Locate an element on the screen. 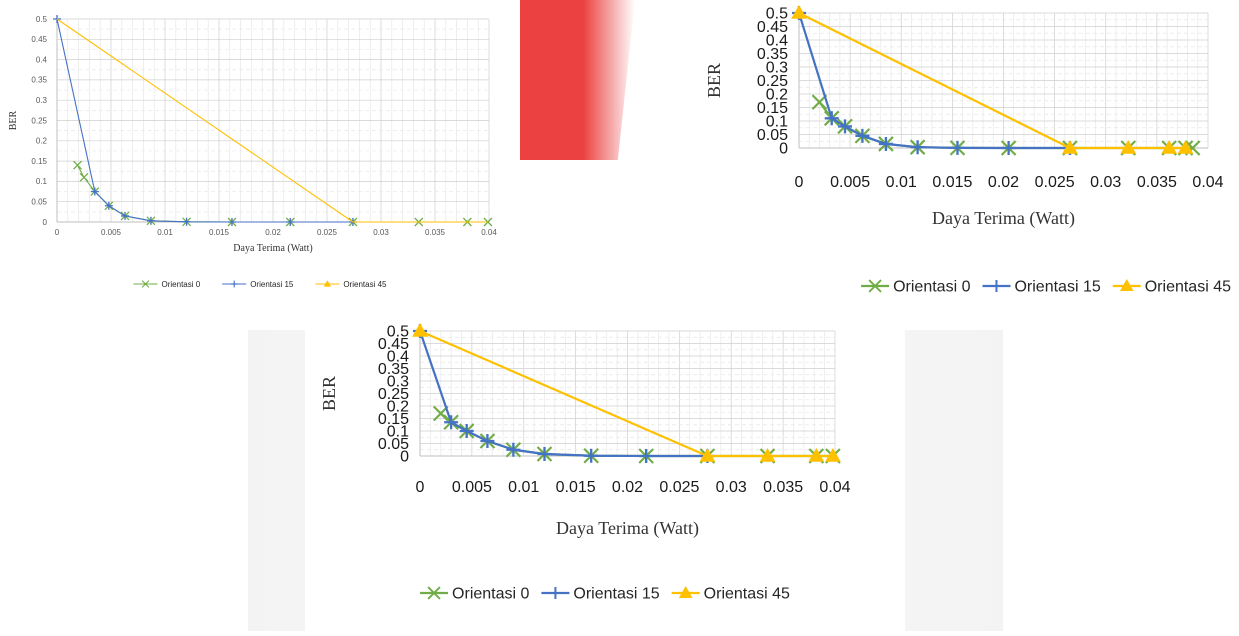  y-tick-label: 0.05 is located at coordinates (39, 202).